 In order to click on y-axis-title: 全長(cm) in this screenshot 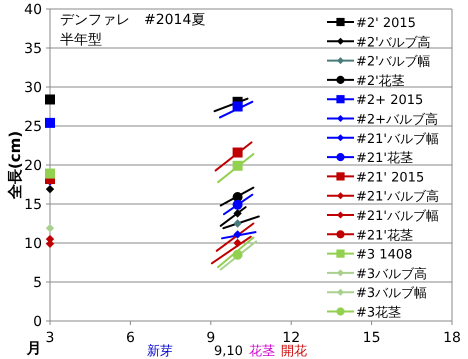, I will do `click(15, 165)`.